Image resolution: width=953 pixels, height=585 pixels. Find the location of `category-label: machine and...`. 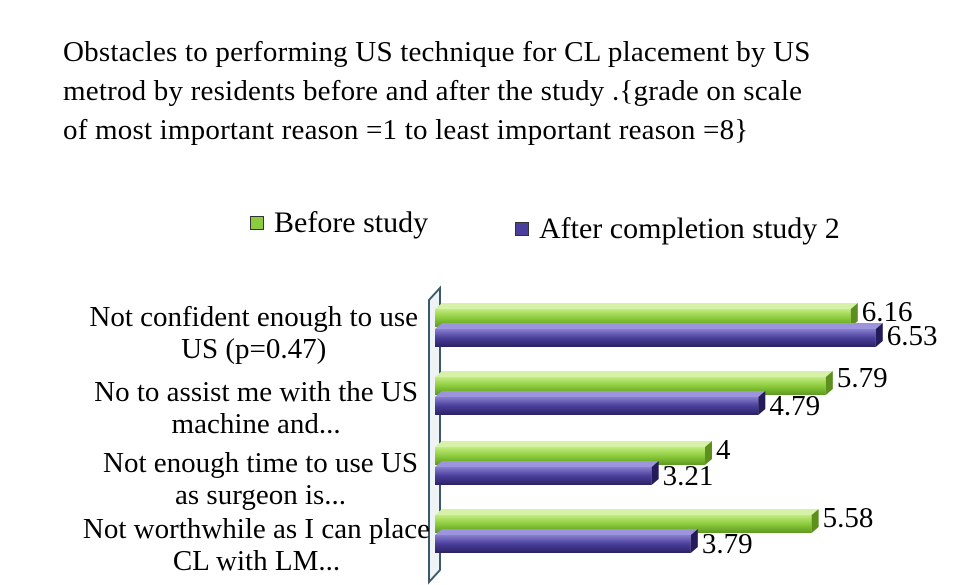

category-label: machine and... is located at coordinates (256, 424).